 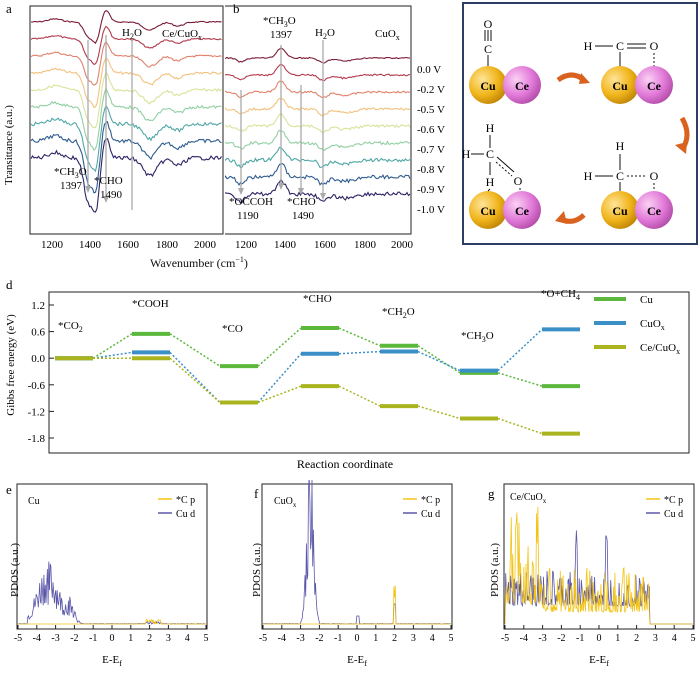 What do you see at coordinates (150, 304) in the screenshot?
I see `gibbs-label-cooh: *COOH` at bounding box center [150, 304].